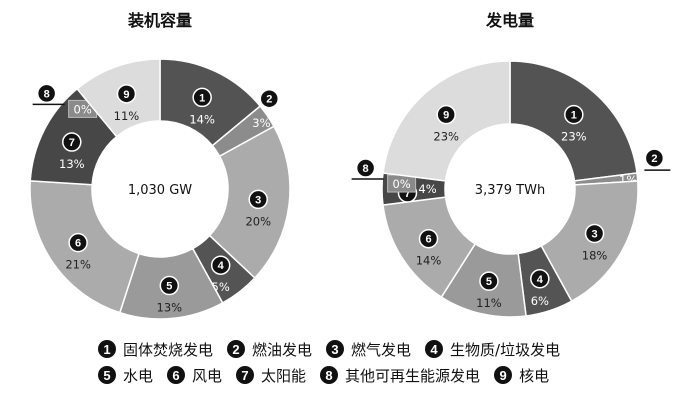  Describe the element at coordinates (595, 255) in the screenshot. I see `slice-percent-label: 18%` at that location.